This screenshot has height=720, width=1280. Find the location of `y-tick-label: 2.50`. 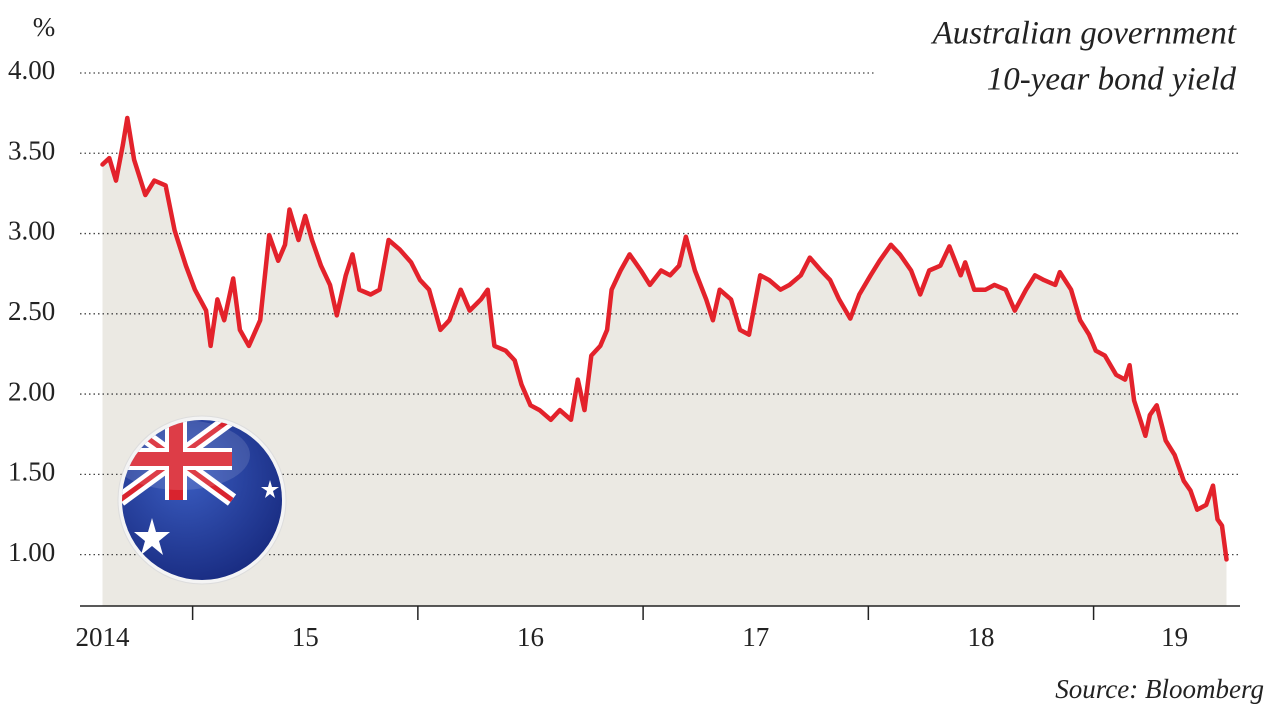

y-tick-label: 2.50 is located at coordinates (31, 311).